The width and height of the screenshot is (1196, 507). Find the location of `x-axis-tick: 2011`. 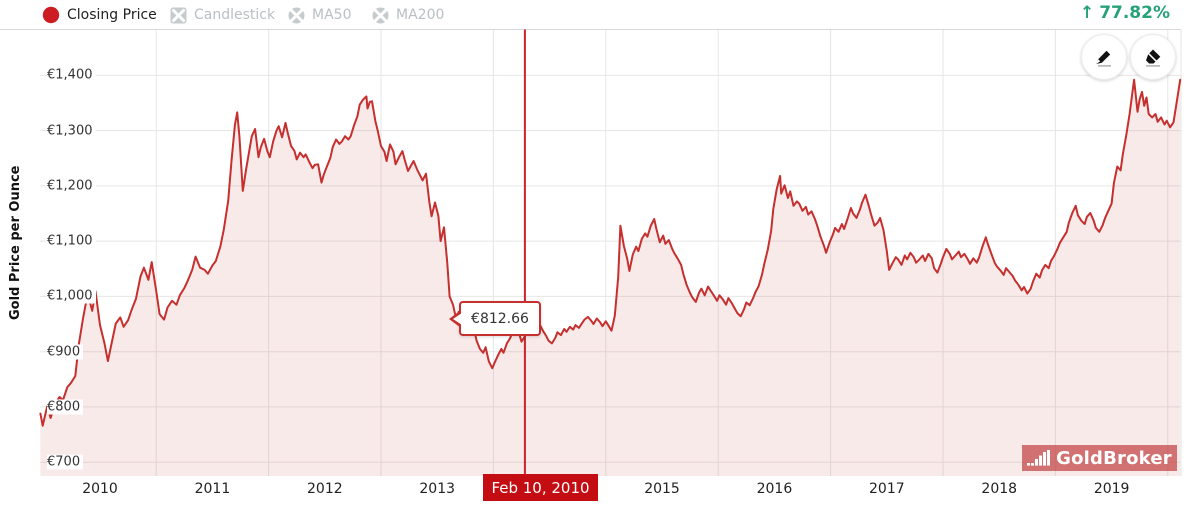

x-axis-tick: 2011 is located at coordinates (212, 489).